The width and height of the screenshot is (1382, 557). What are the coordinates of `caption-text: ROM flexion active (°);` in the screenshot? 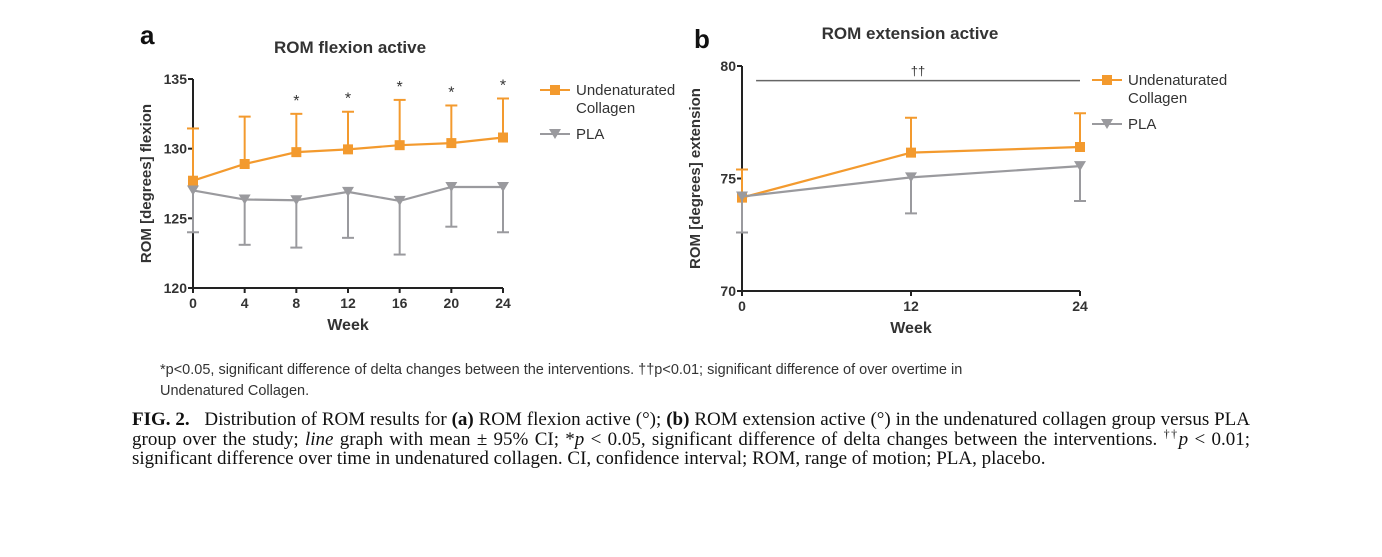 It's located at (570, 419).